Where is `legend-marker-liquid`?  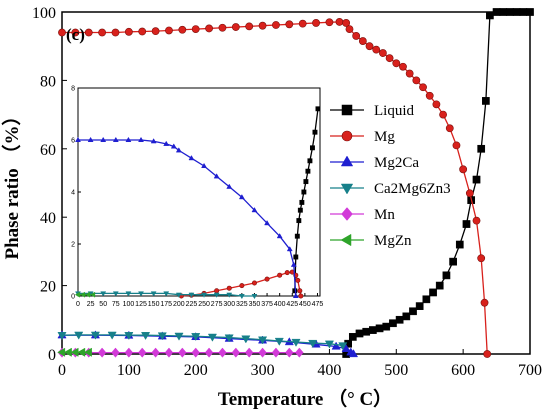
legend-marker-liquid is located at coordinates (347, 110).